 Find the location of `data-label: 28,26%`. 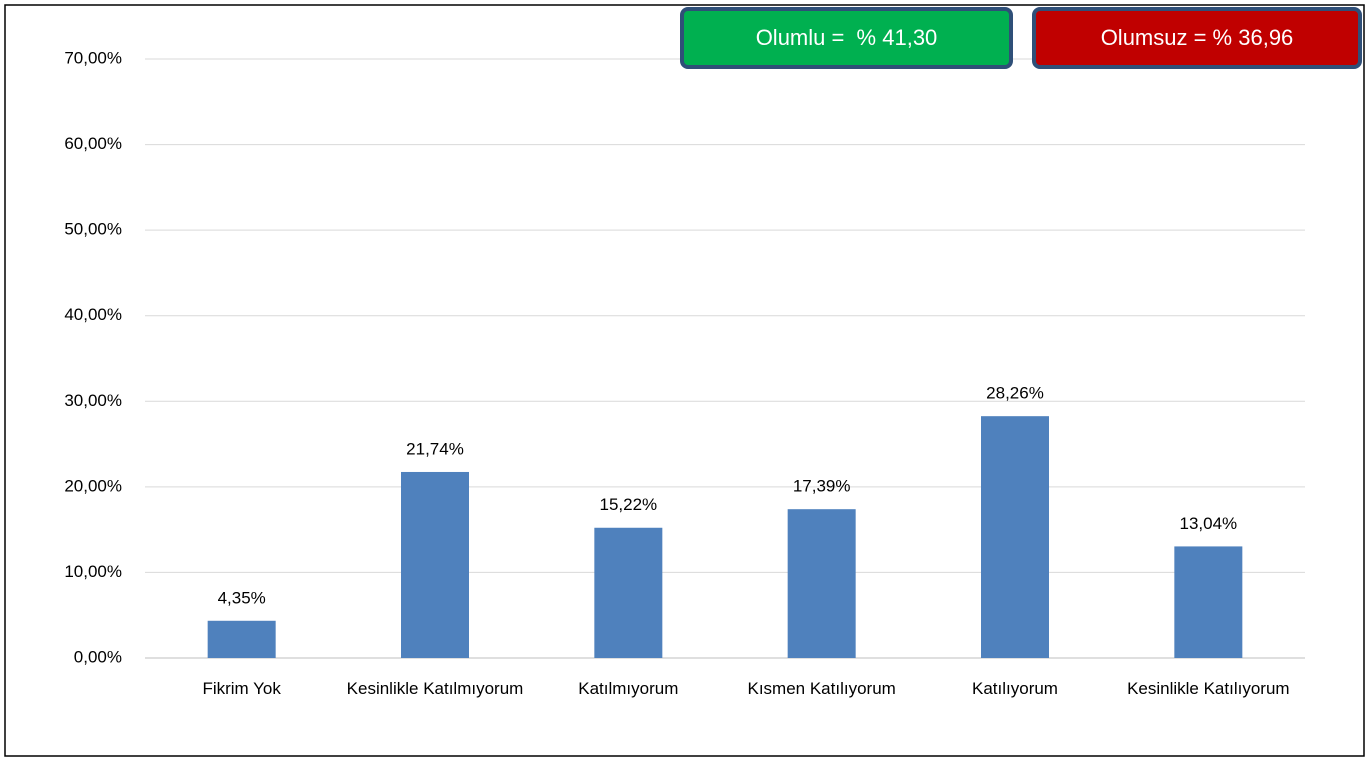

data-label: 28,26% is located at coordinates (1015, 393).